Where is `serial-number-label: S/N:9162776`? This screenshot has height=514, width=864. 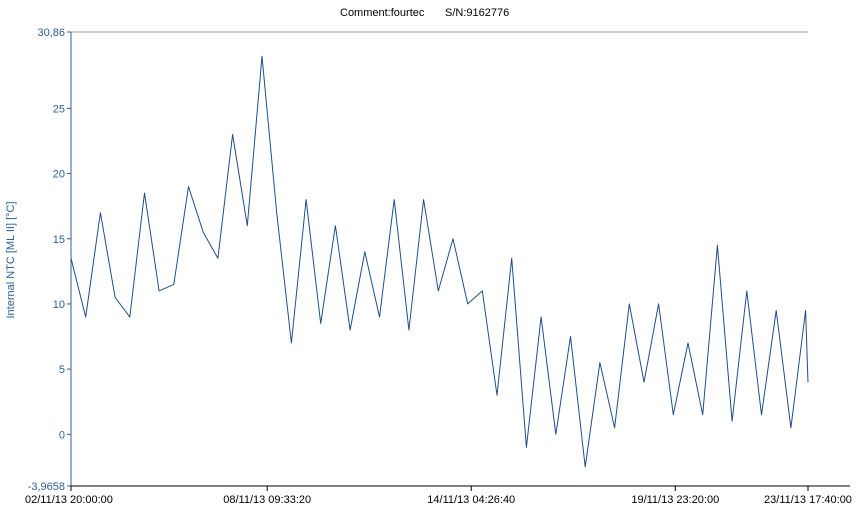 serial-number-label: S/N:9162776 is located at coordinates (477, 13).